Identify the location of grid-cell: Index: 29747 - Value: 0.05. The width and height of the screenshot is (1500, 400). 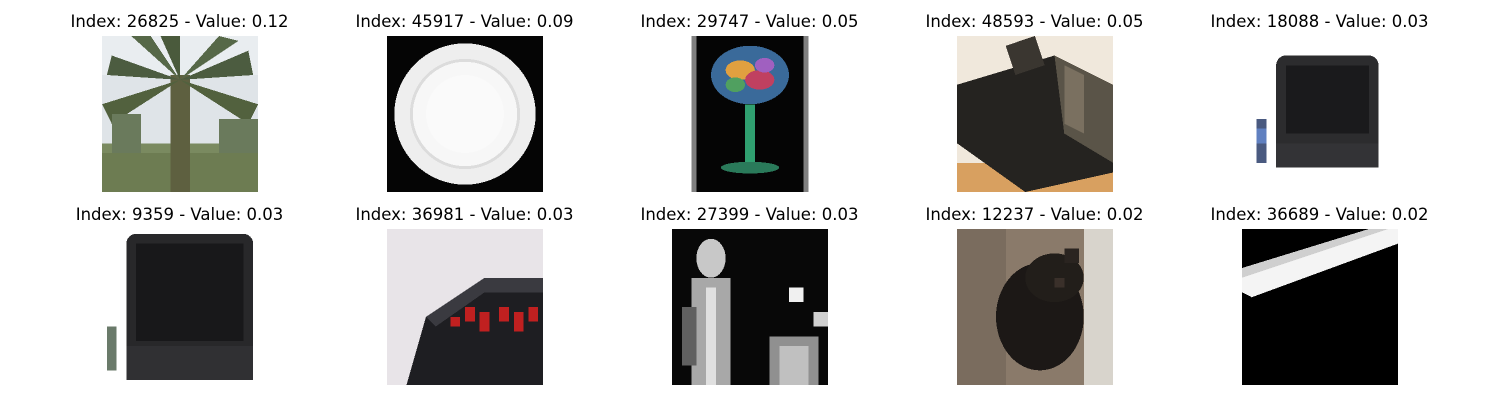
(749, 96).